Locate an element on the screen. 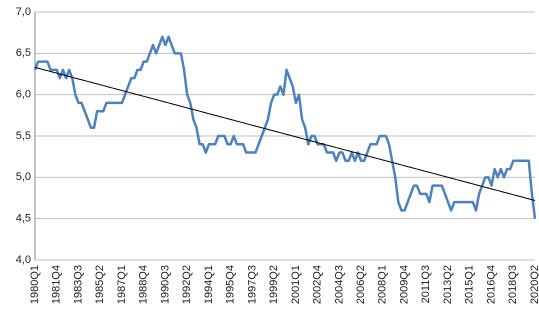  y-tick-label: 4,0 is located at coordinates (23, 260).